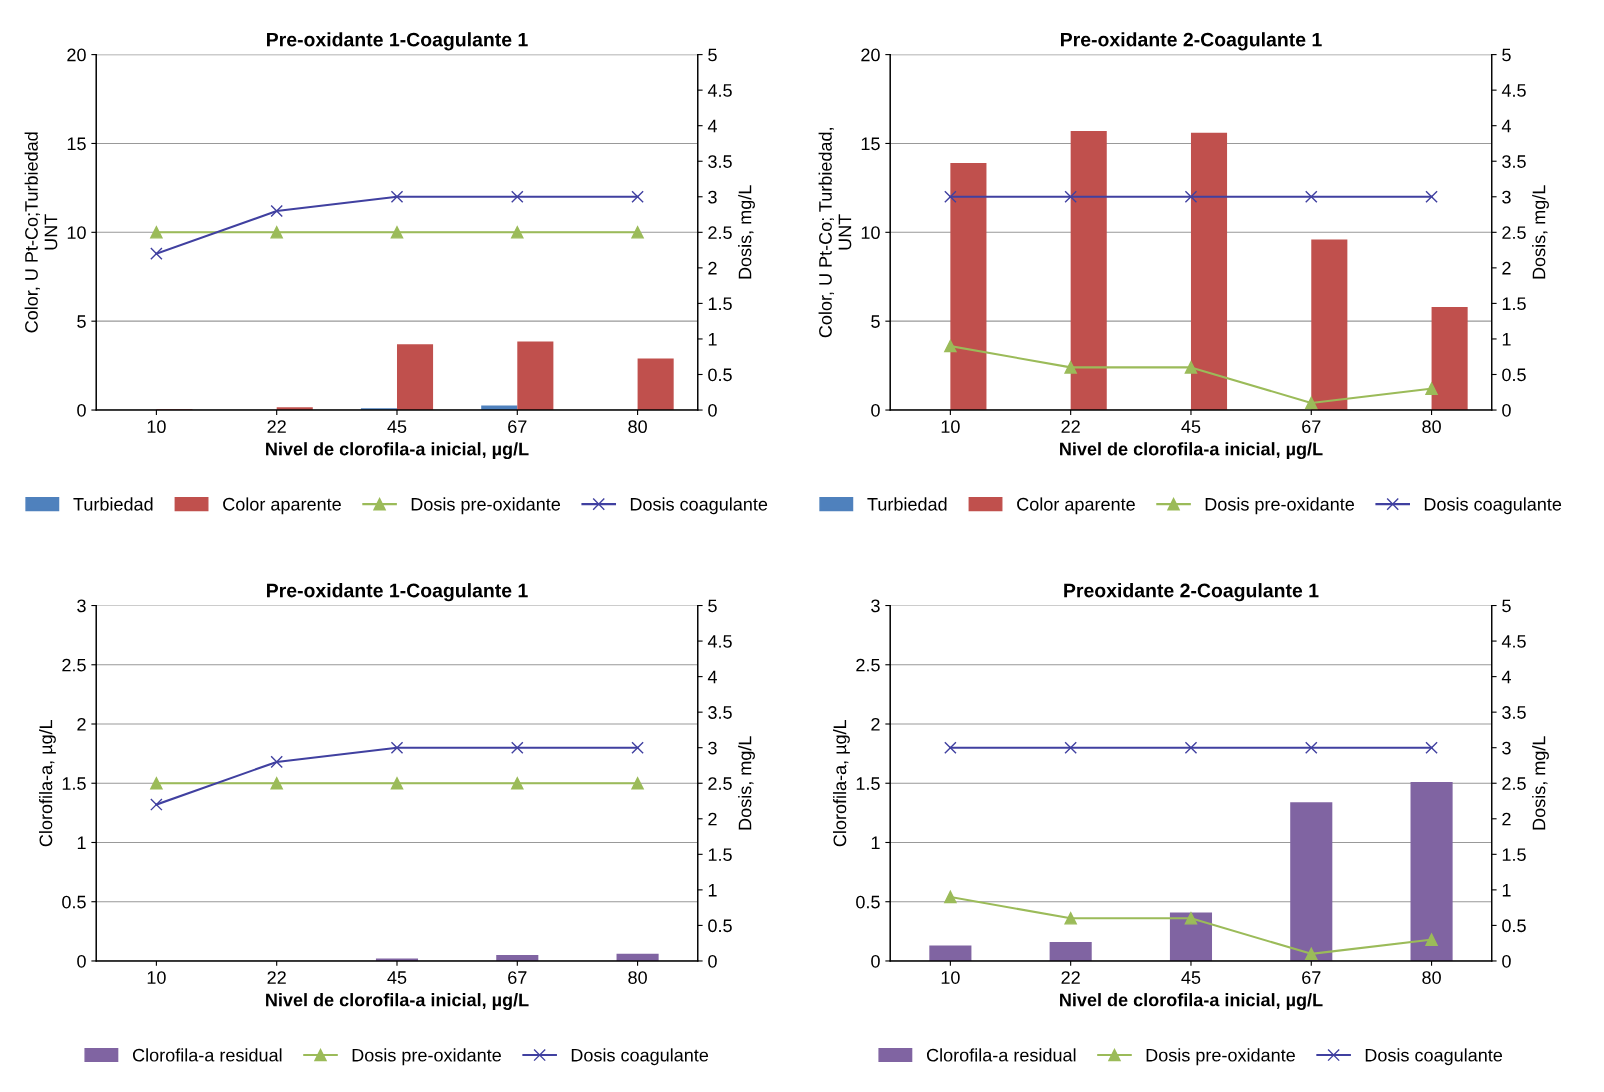 Image resolution: width=1604 pixels, height=1092 pixels. I want to click on chart-title: Pre-oxidante 2-Coagulante 1, so click(1191, 41).